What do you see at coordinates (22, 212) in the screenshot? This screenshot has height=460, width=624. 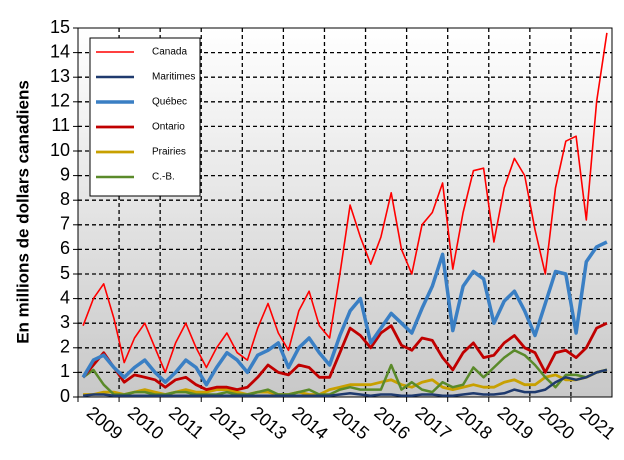 I see `y-axis-label: En millions de dollars canadiens` at bounding box center [22, 212].